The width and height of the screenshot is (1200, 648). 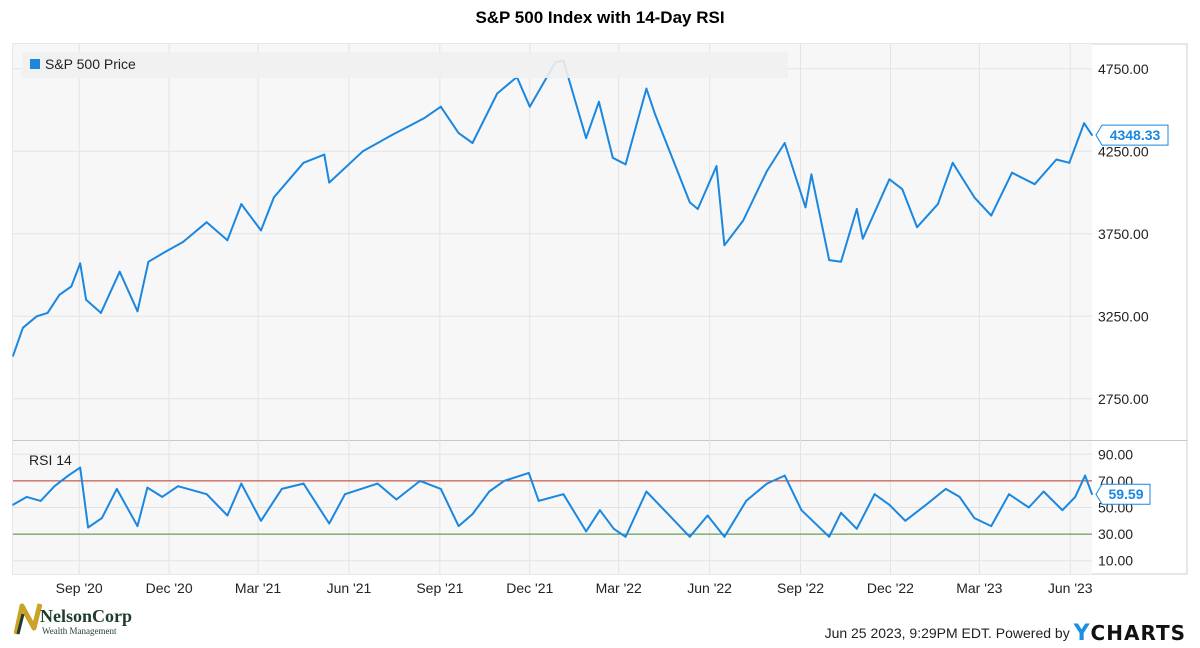 I want to click on x-tick-label: Jun '22, so click(x=709, y=588).